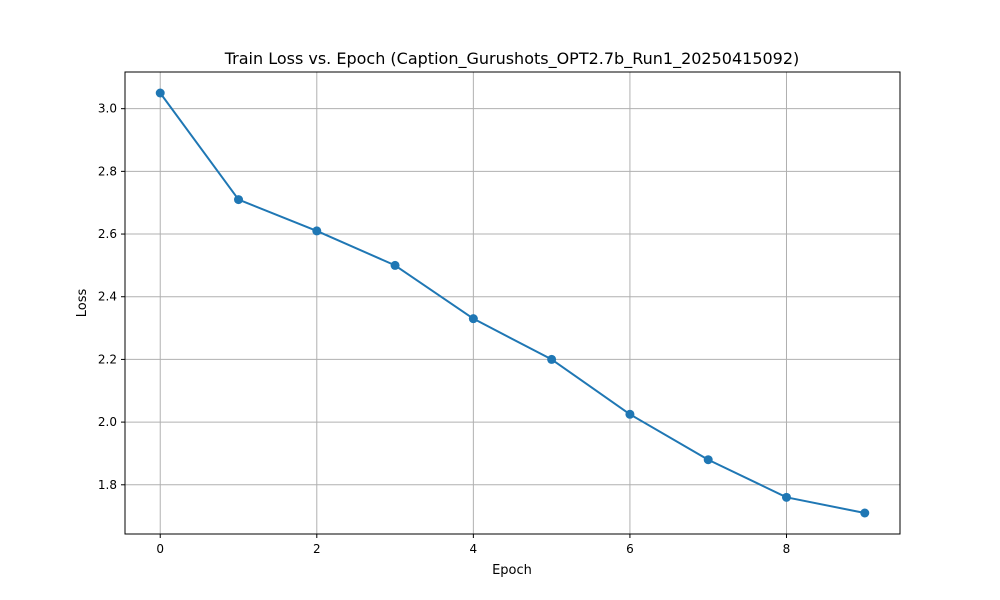 This screenshot has height=600, width=1000. I want to click on x-tick-label: 0, so click(160, 549).